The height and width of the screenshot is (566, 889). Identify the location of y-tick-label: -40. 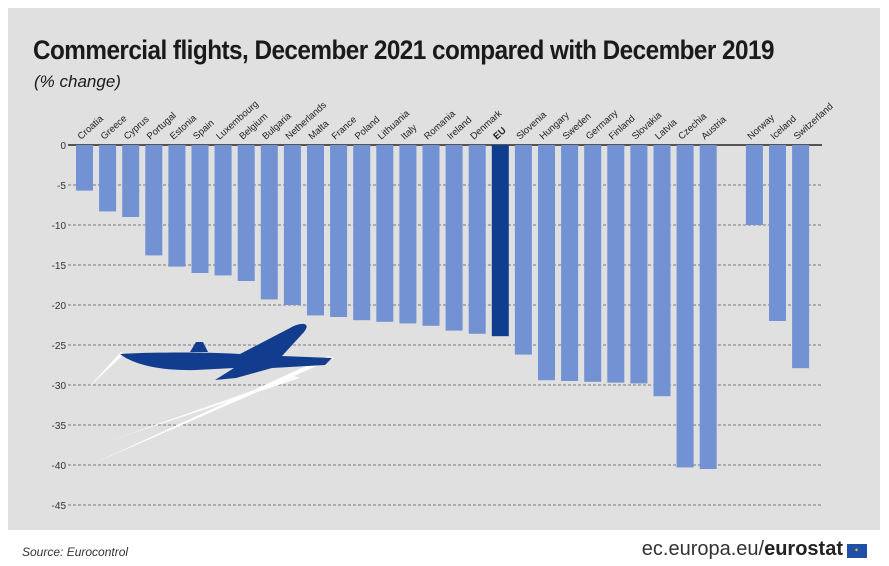
(59, 466).